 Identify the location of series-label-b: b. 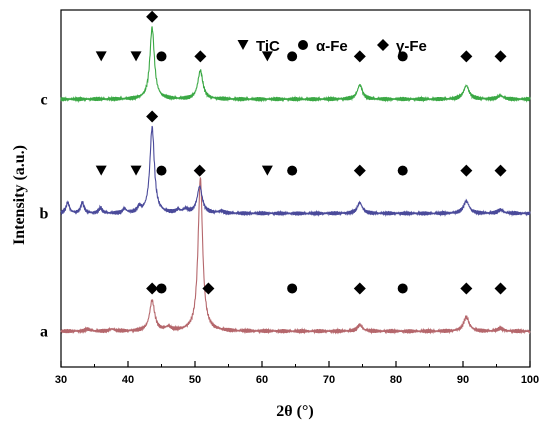
(44, 213).